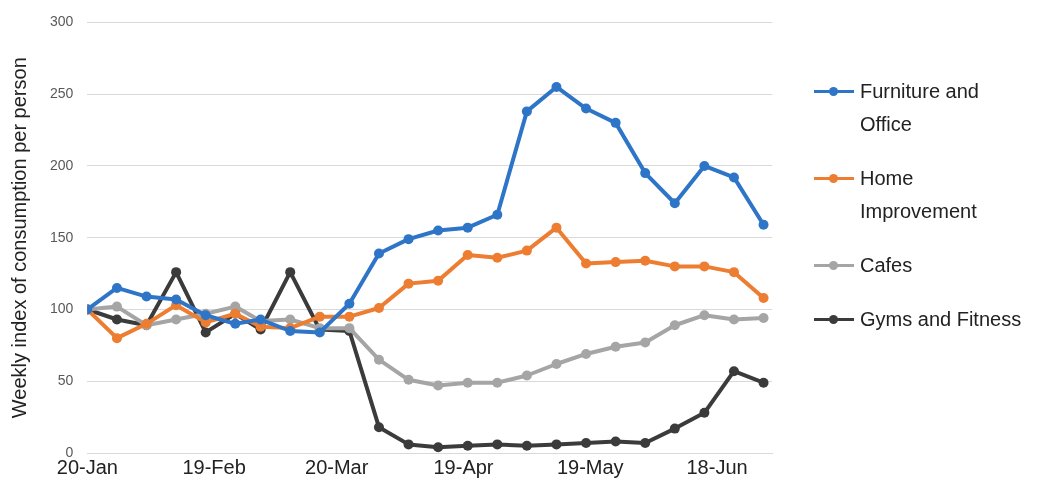  Describe the element at coordinates (920, 108) in the screenshot. I see `legend-label: Furniture and Office` at that location.